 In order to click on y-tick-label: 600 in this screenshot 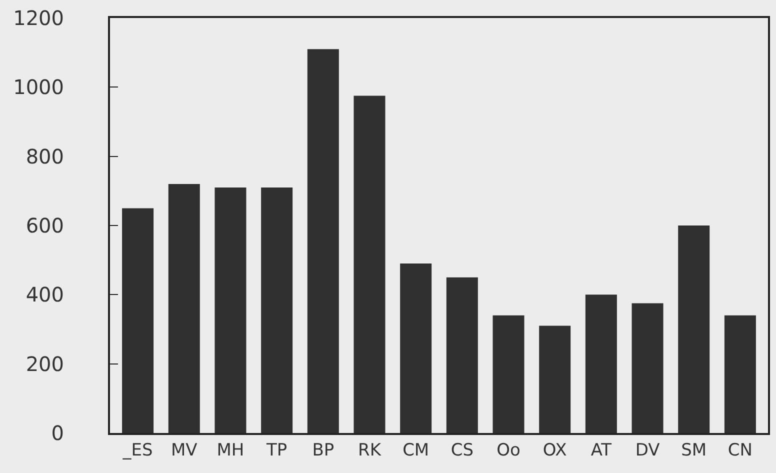, I will do `click(45, 226)`.